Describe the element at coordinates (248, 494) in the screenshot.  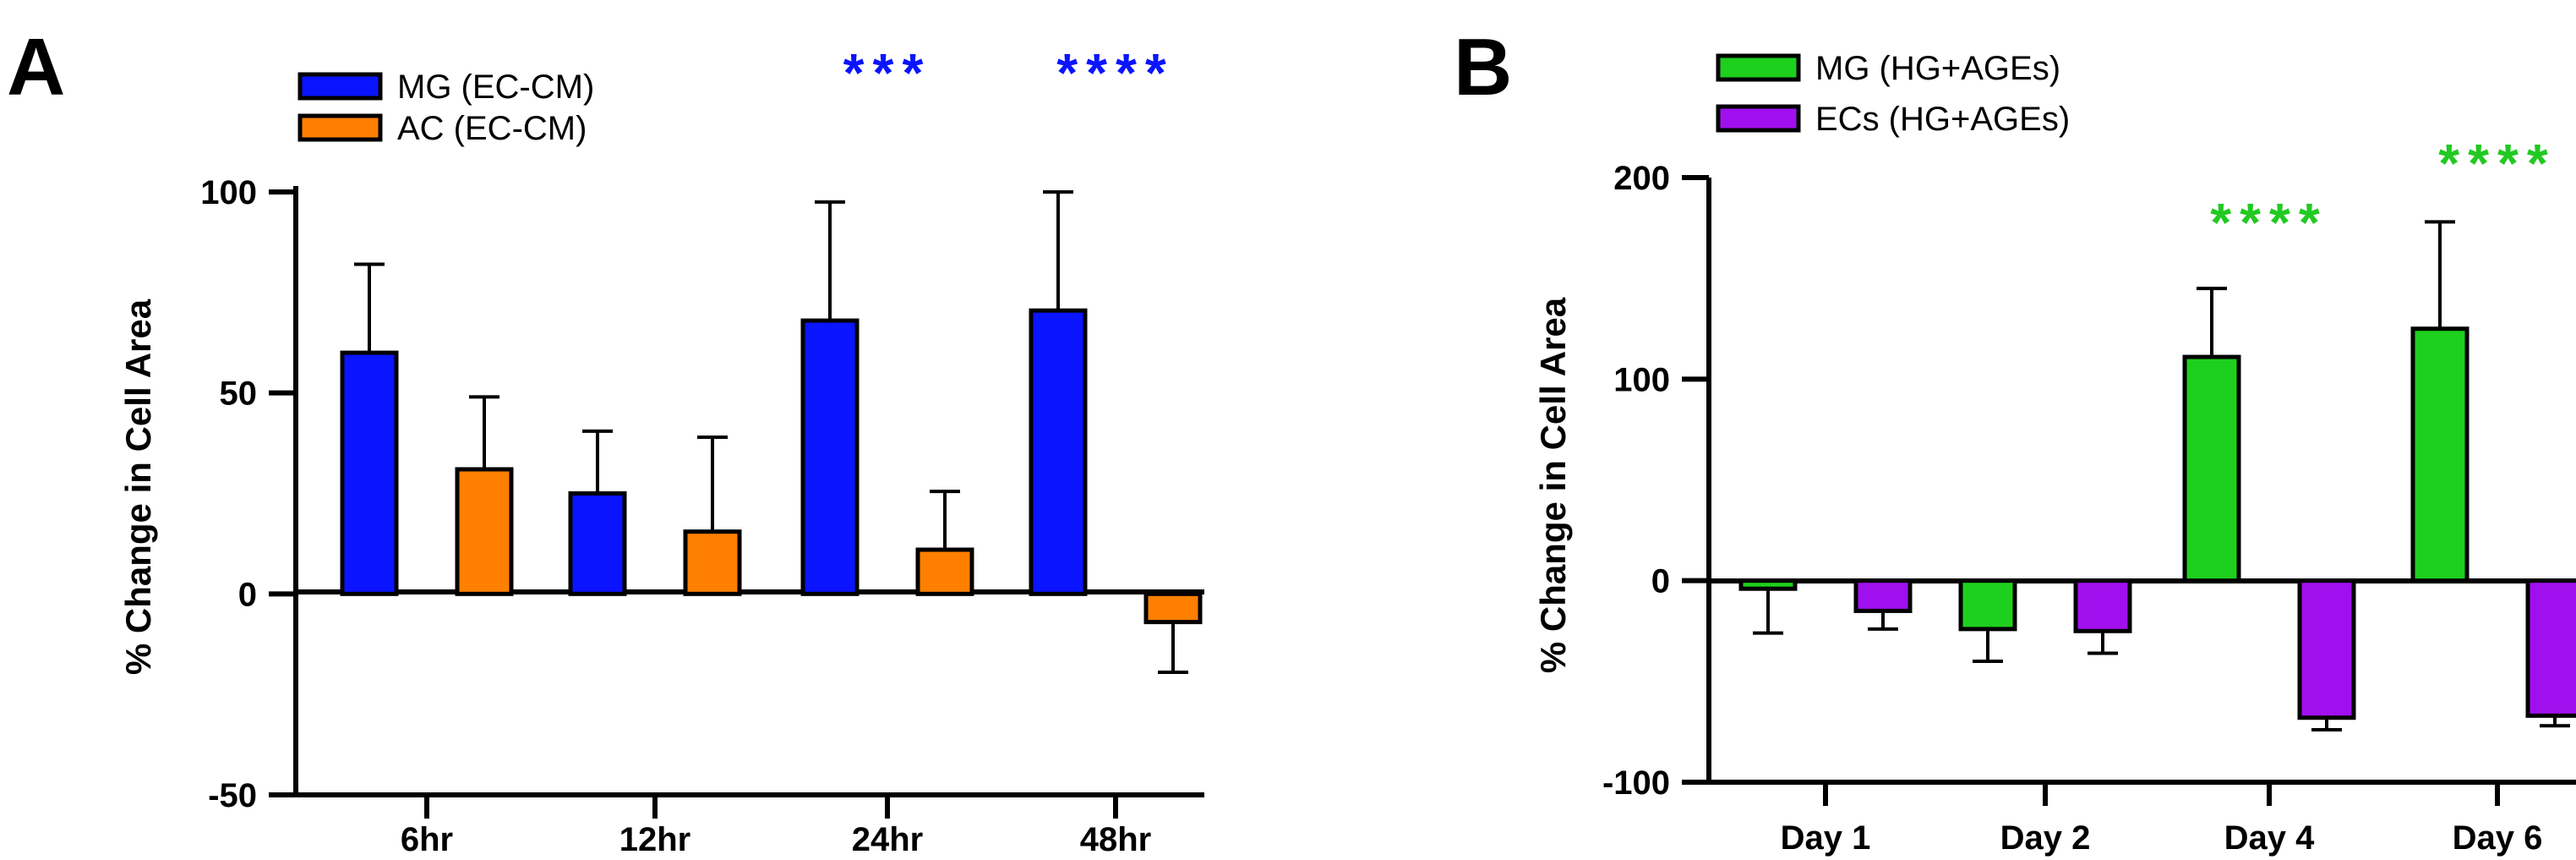
I see `y-ticks-a: -50 0 50 100` at that location.